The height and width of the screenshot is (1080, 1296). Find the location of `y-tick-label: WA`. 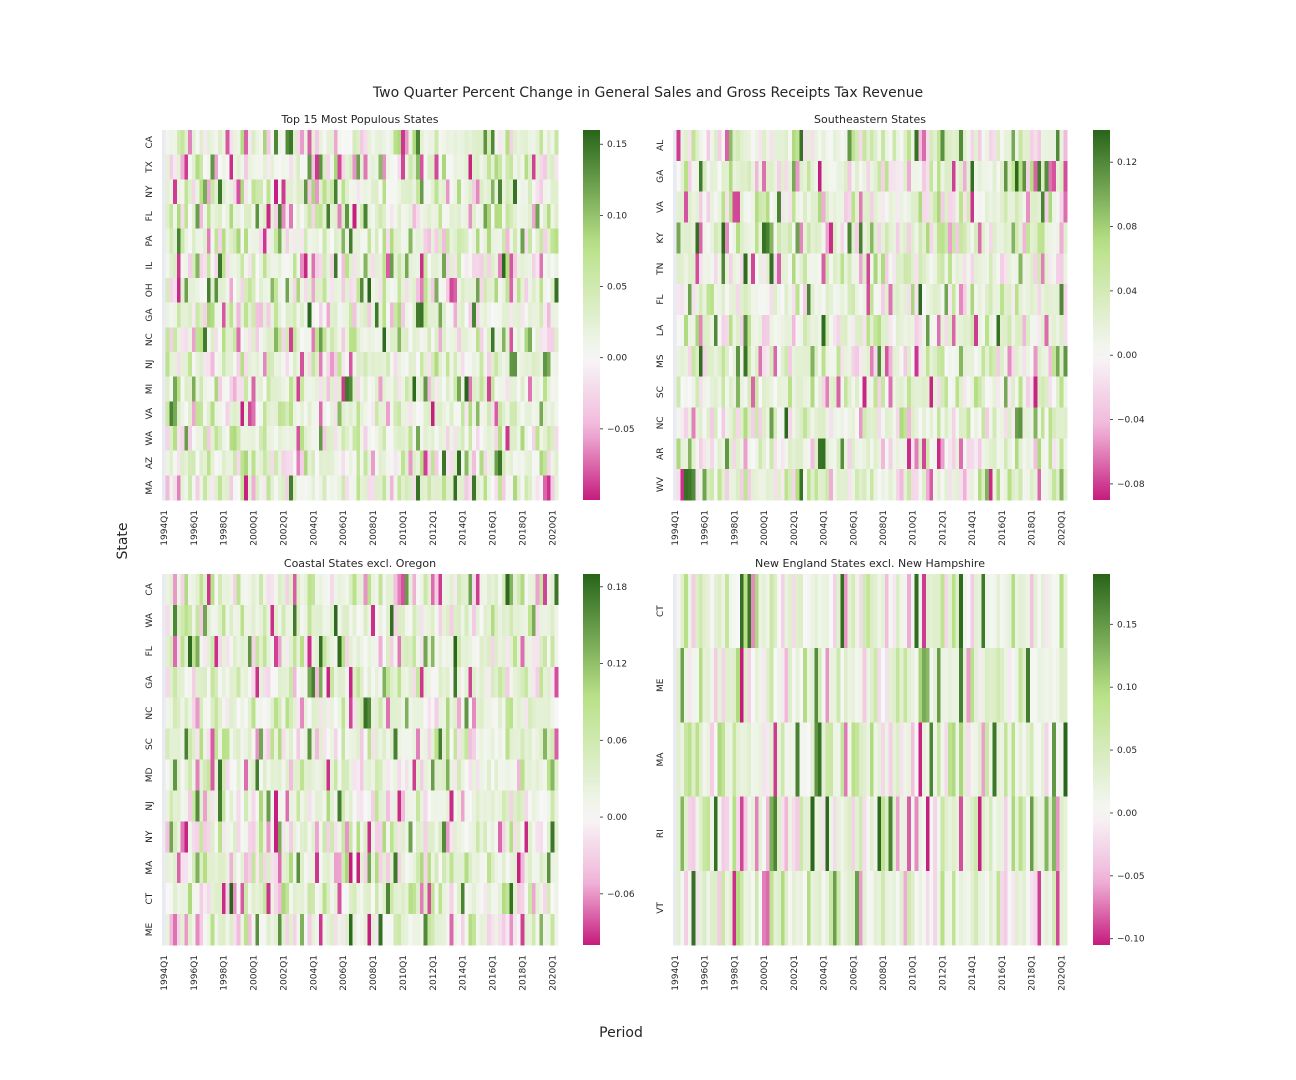

y-tick-label: WA is located at coordinates (150, 437).